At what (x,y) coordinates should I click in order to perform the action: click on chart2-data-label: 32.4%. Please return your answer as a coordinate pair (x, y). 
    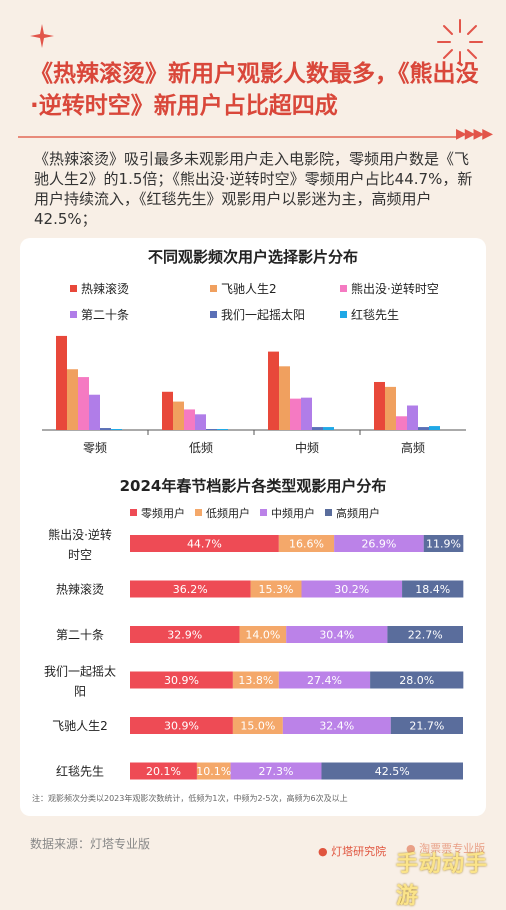
    Looking at the image, I should click on (336, 726).